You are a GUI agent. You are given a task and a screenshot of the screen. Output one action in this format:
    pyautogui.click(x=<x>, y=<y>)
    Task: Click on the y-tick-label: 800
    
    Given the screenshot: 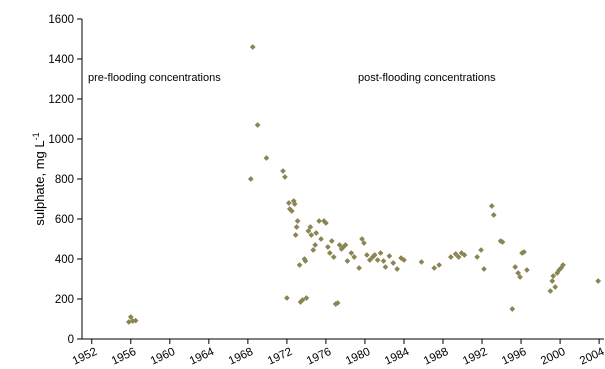 What is the action you would take?
    pyautogui.click(x=64, y=180)
    